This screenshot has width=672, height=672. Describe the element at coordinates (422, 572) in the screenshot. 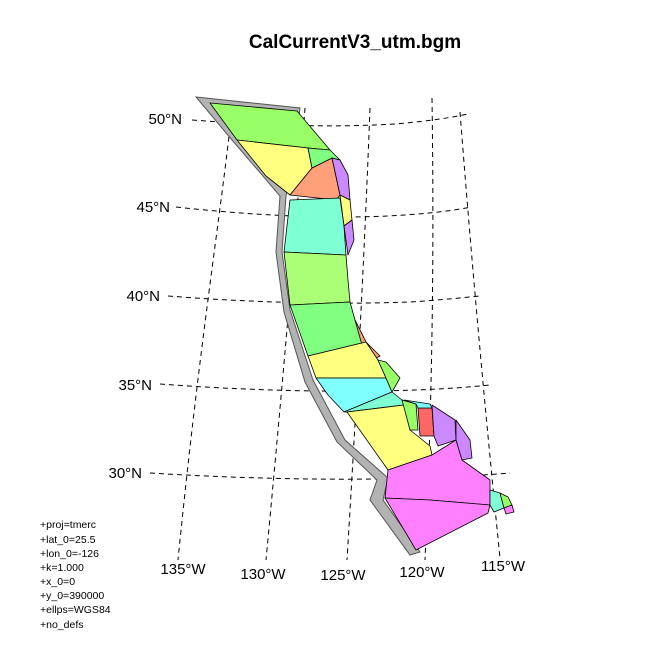

I see `lon-label-120: 120°W` at that location.